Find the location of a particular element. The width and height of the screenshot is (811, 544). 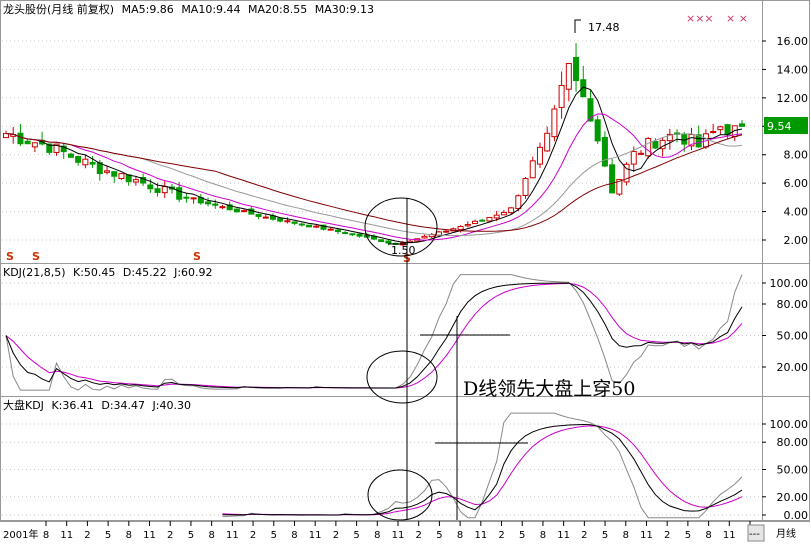

scroll-button-label: --- is located at coordinates (754, 534).